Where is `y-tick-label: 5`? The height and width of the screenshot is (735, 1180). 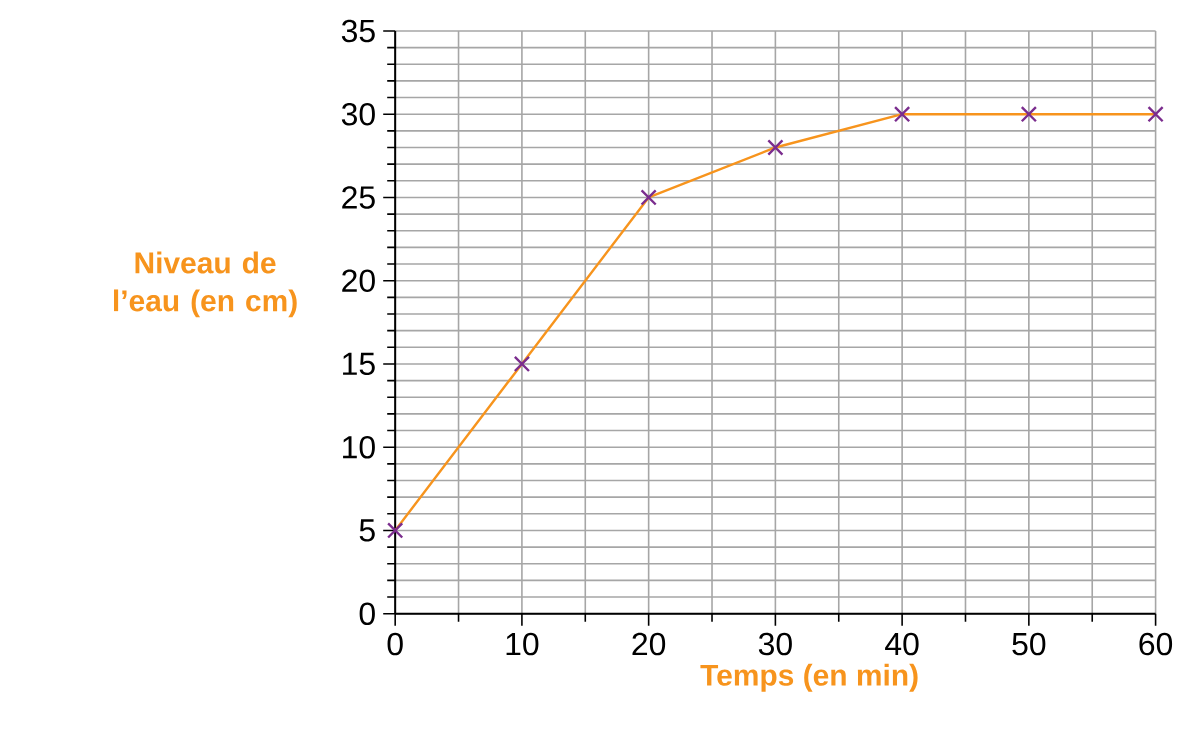 y-tick-label: 5 is located at coordinates (367, 530).